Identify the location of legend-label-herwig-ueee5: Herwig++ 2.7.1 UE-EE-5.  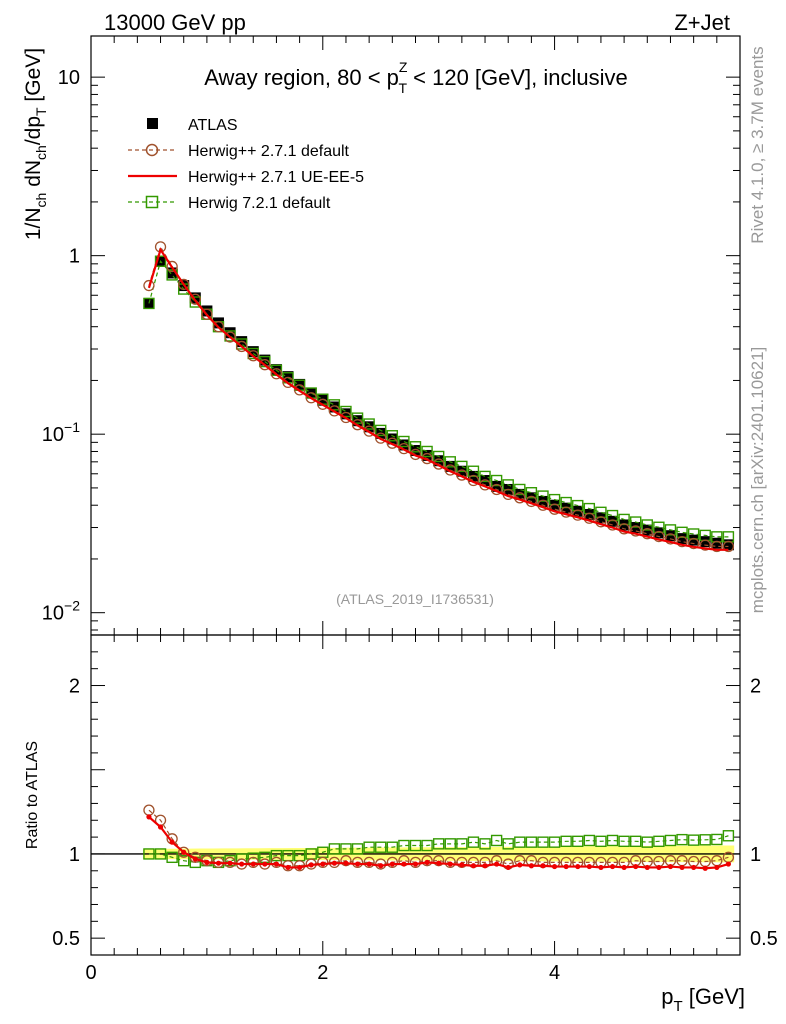
(276, 177).